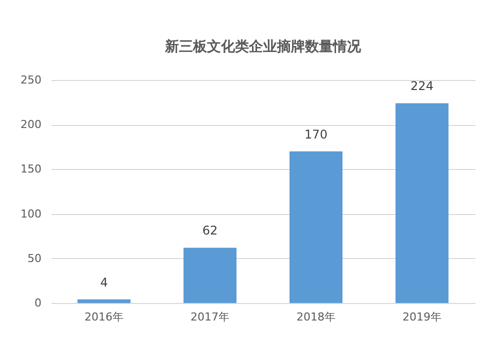 Image resolution: width=500 pixels, height=362 pixels. I want to click on y-tick-label: 0, so click(38, 303).